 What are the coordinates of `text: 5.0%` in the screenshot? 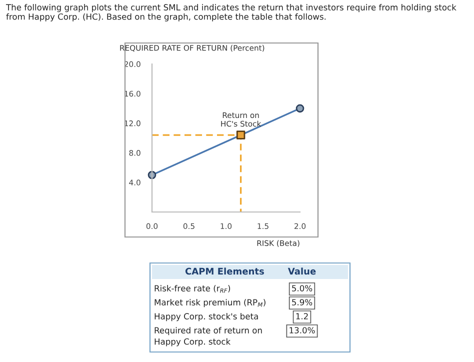 It's located at (302, 288).